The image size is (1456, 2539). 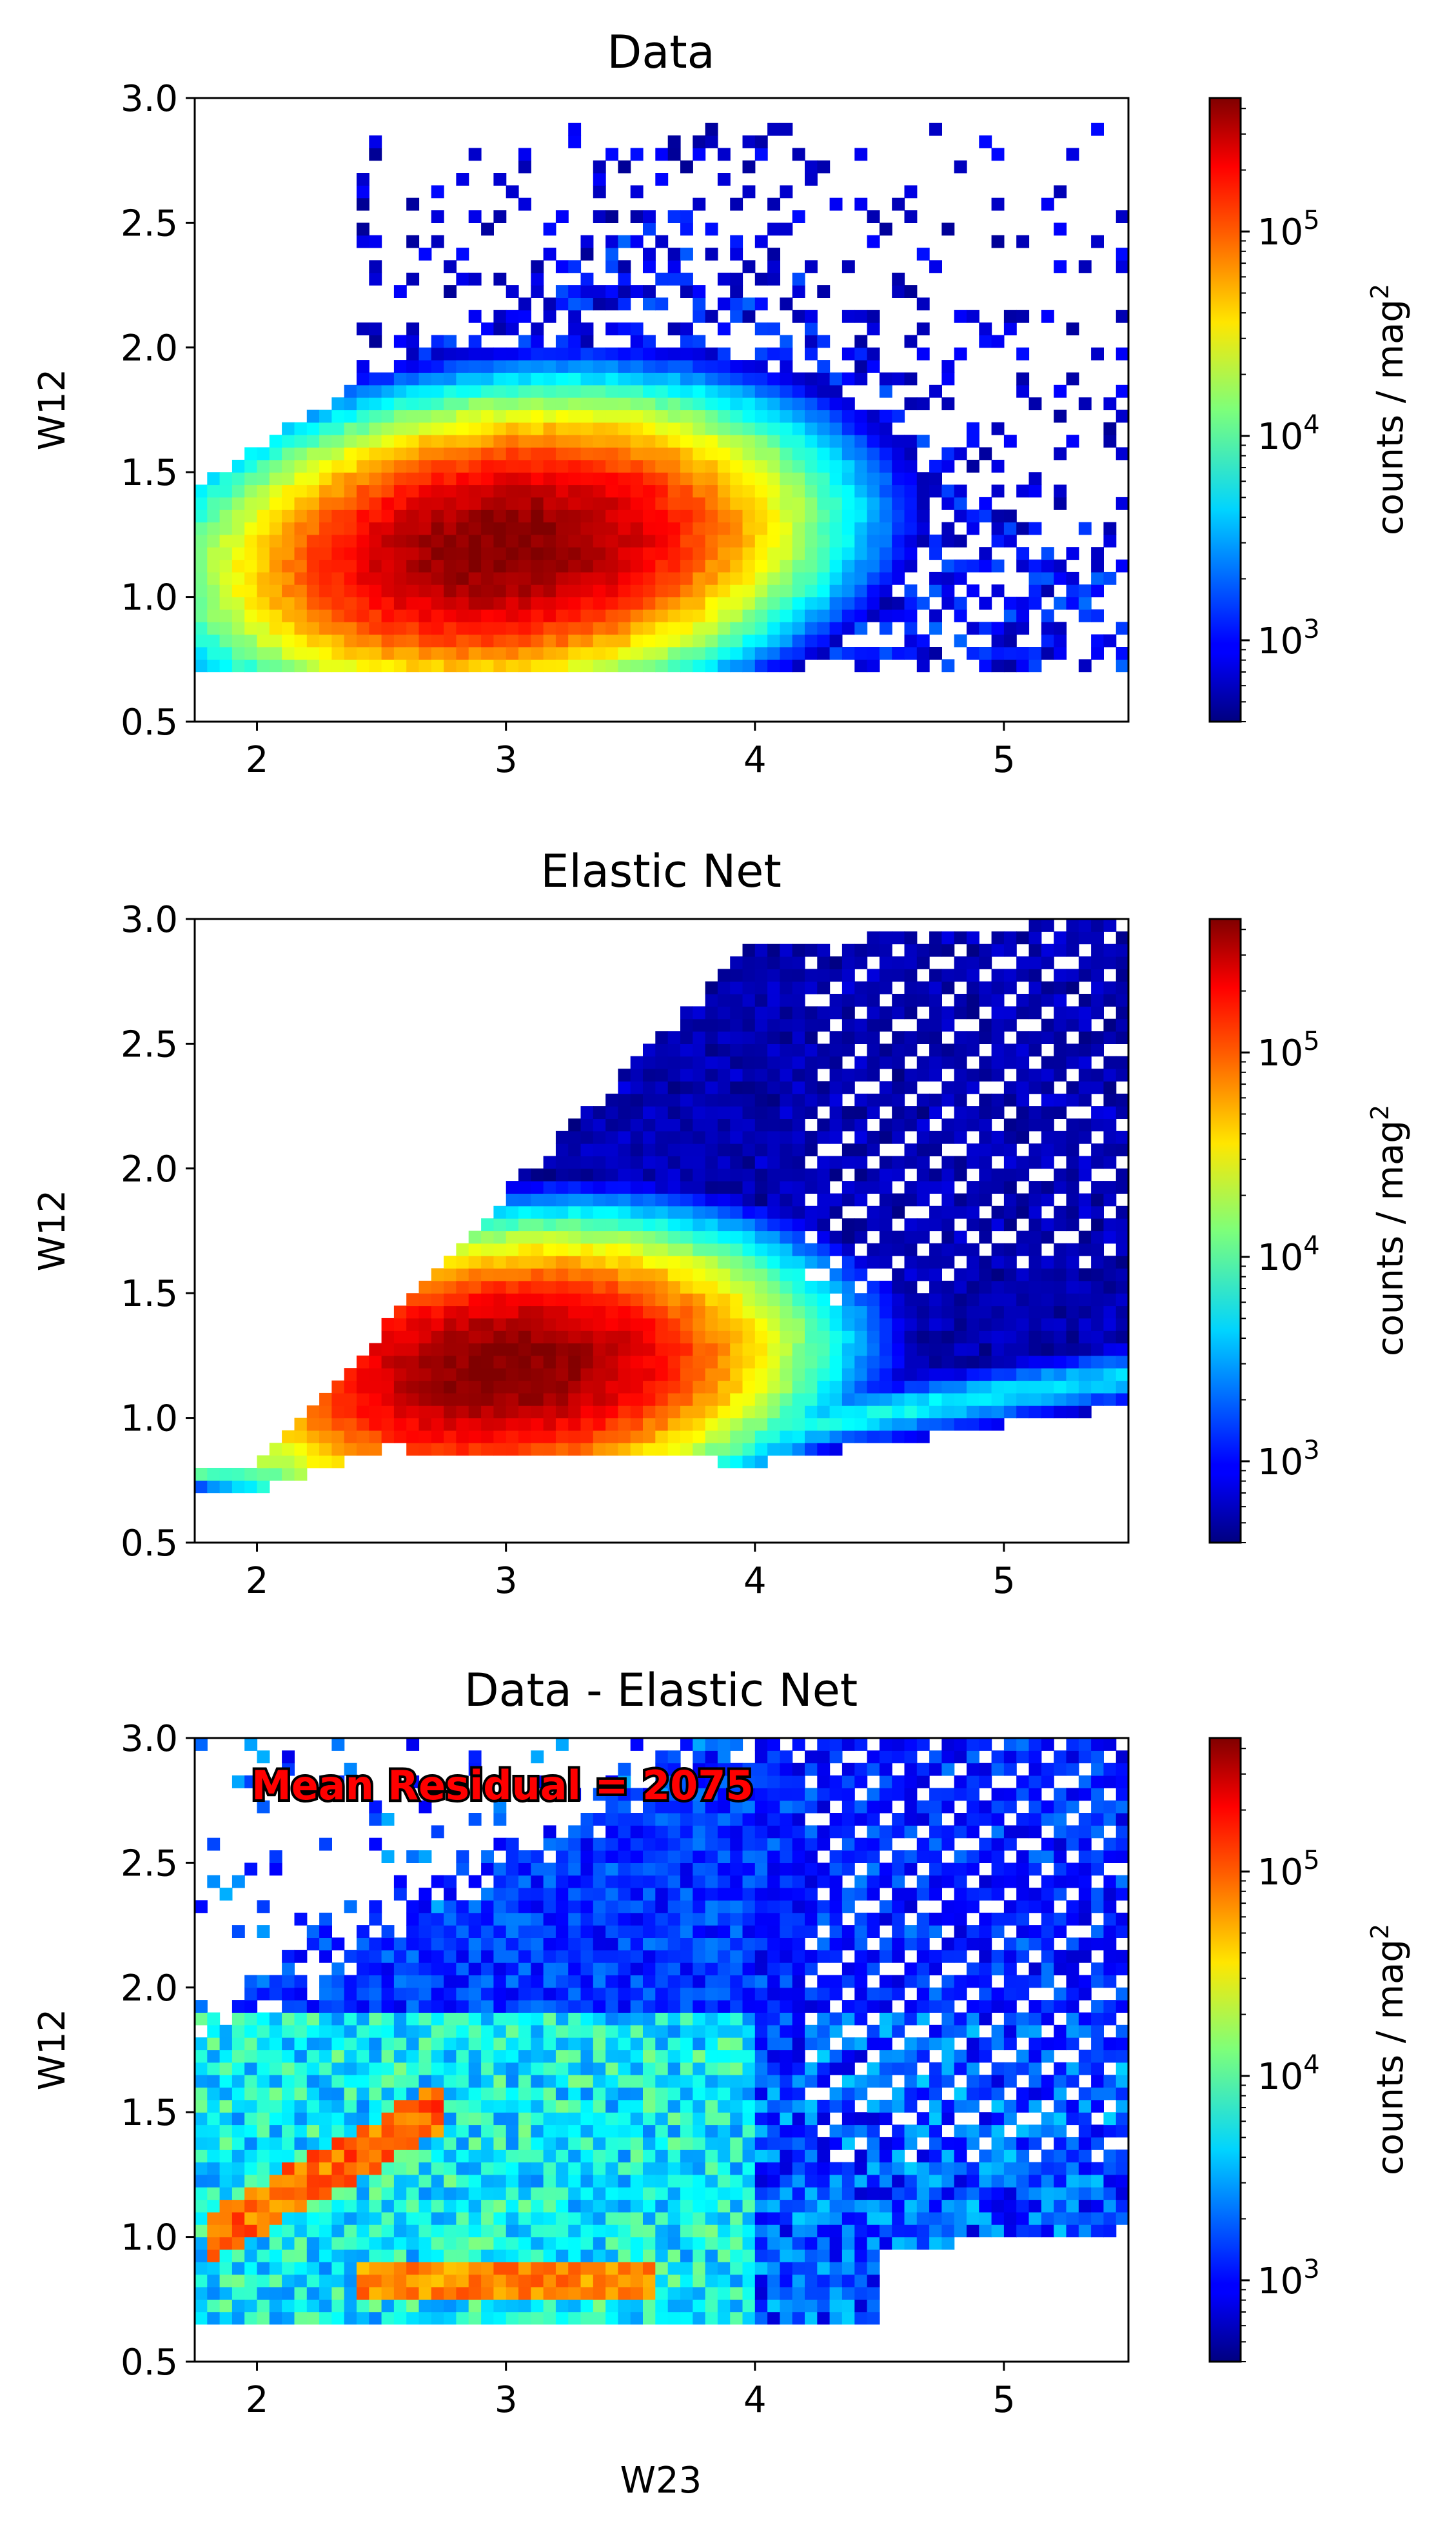 What do you see at coordinates (1288, 1050) in the screenshot?
I see `colorbar-tick-label: 105` at bounding box center [1288, 1050].